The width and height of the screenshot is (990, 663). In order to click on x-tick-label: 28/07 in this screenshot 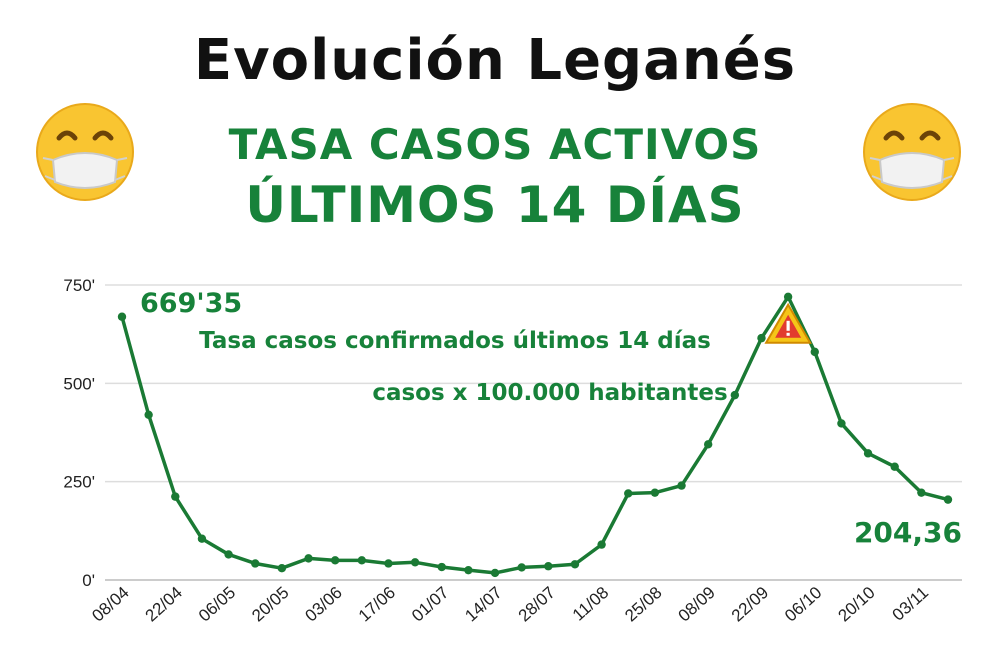, I will do `click(537, 604)`.